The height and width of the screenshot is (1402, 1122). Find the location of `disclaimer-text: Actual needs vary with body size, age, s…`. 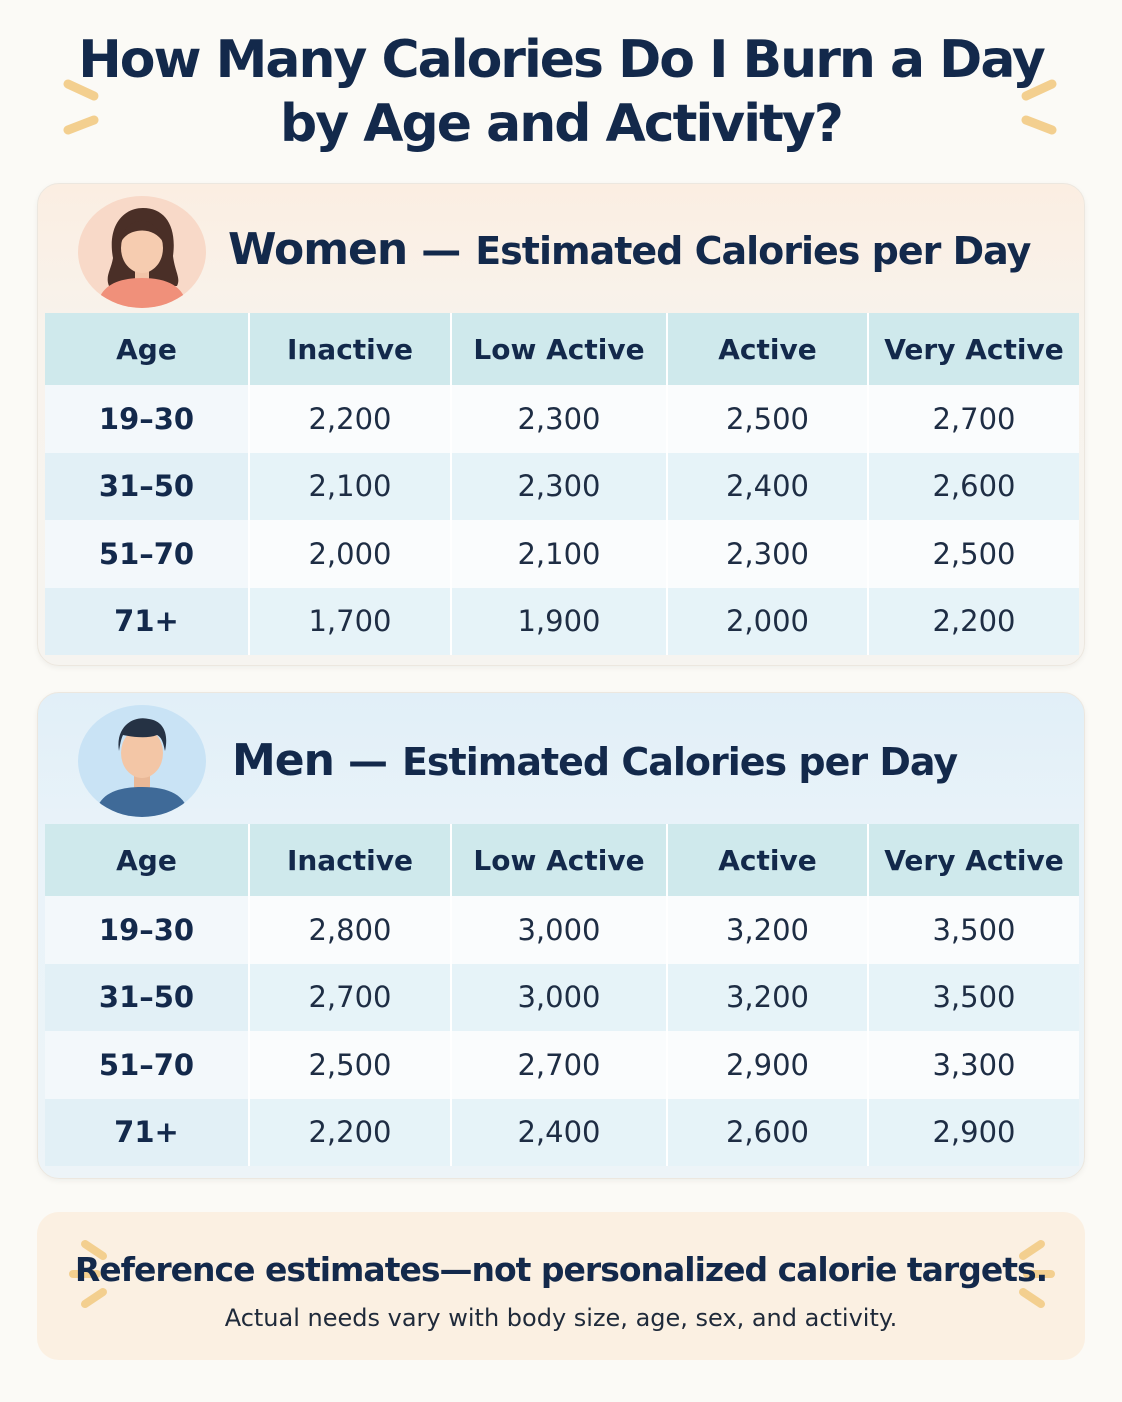

disclaimer-text: Actual needs vary with body size, age, s… is located at coordinates (561, 1318).